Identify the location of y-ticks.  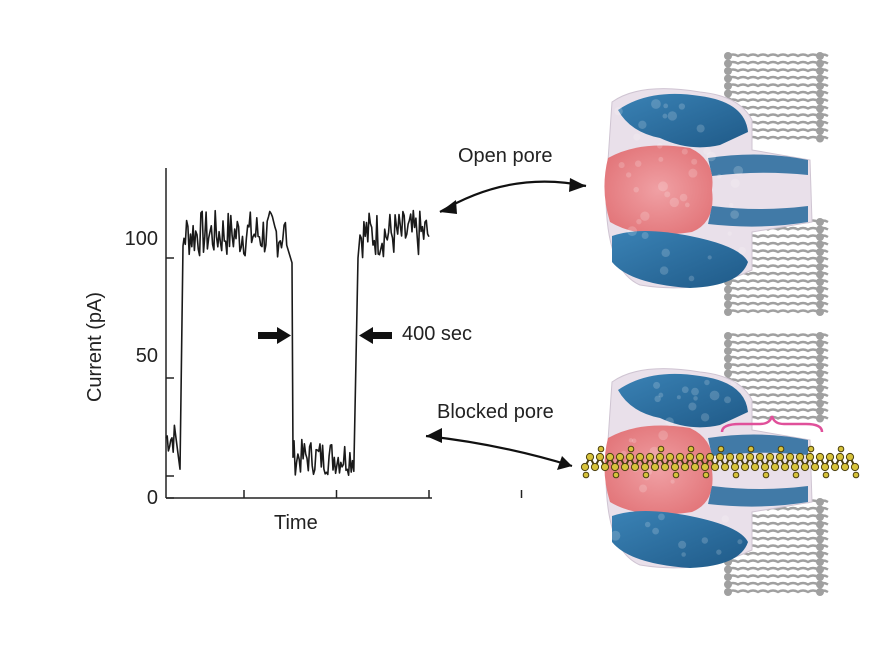
(170, 378).